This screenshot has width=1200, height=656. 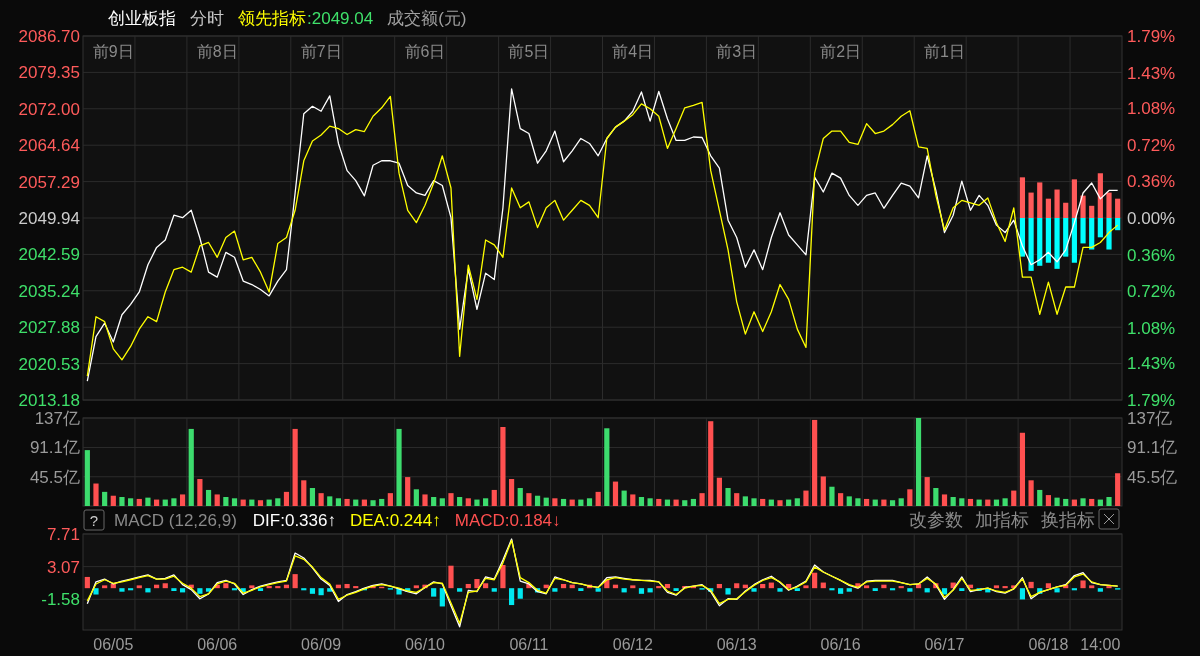 I want to click on x-tick-label: 前7日, so click(x=321, y=51).